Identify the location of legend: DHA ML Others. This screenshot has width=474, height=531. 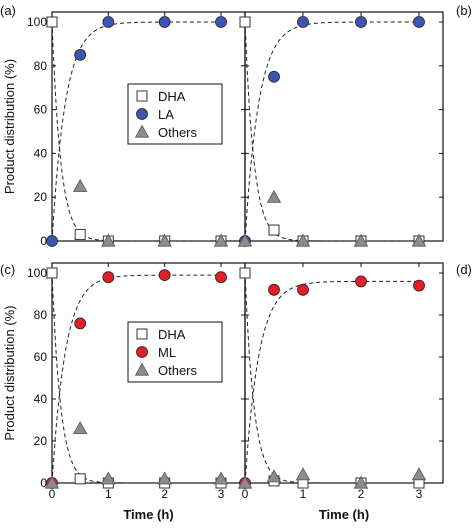
(175, 352).